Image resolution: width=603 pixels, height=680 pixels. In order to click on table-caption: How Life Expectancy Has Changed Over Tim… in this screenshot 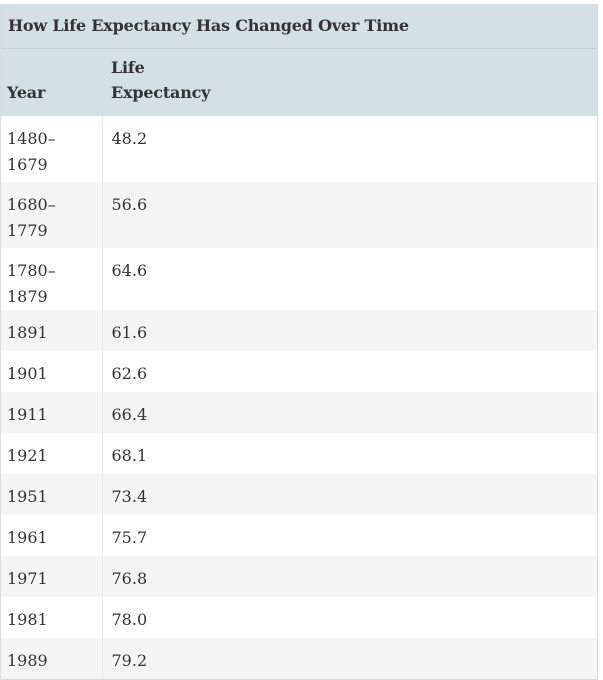, I will do `click(299, 26)`.